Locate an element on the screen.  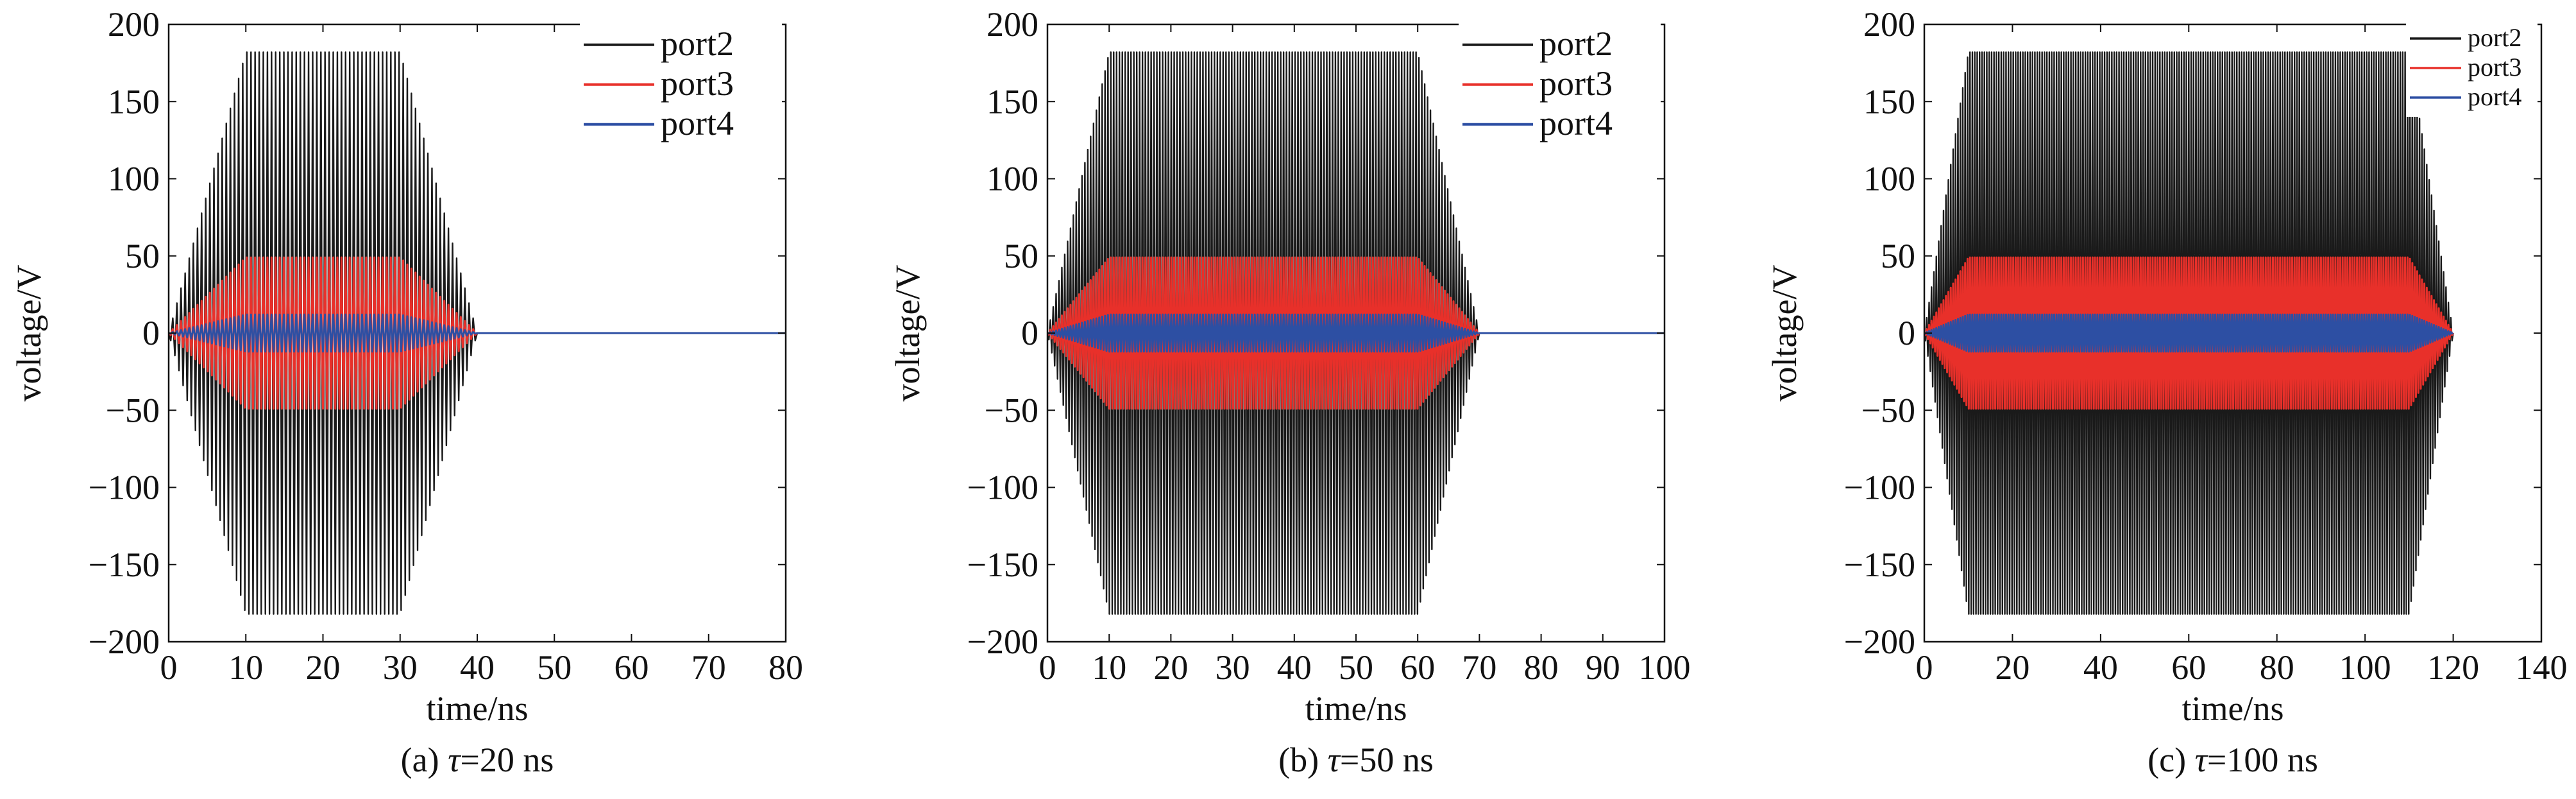
caption-prefix: (c) is located at coordinates (2171, 760).